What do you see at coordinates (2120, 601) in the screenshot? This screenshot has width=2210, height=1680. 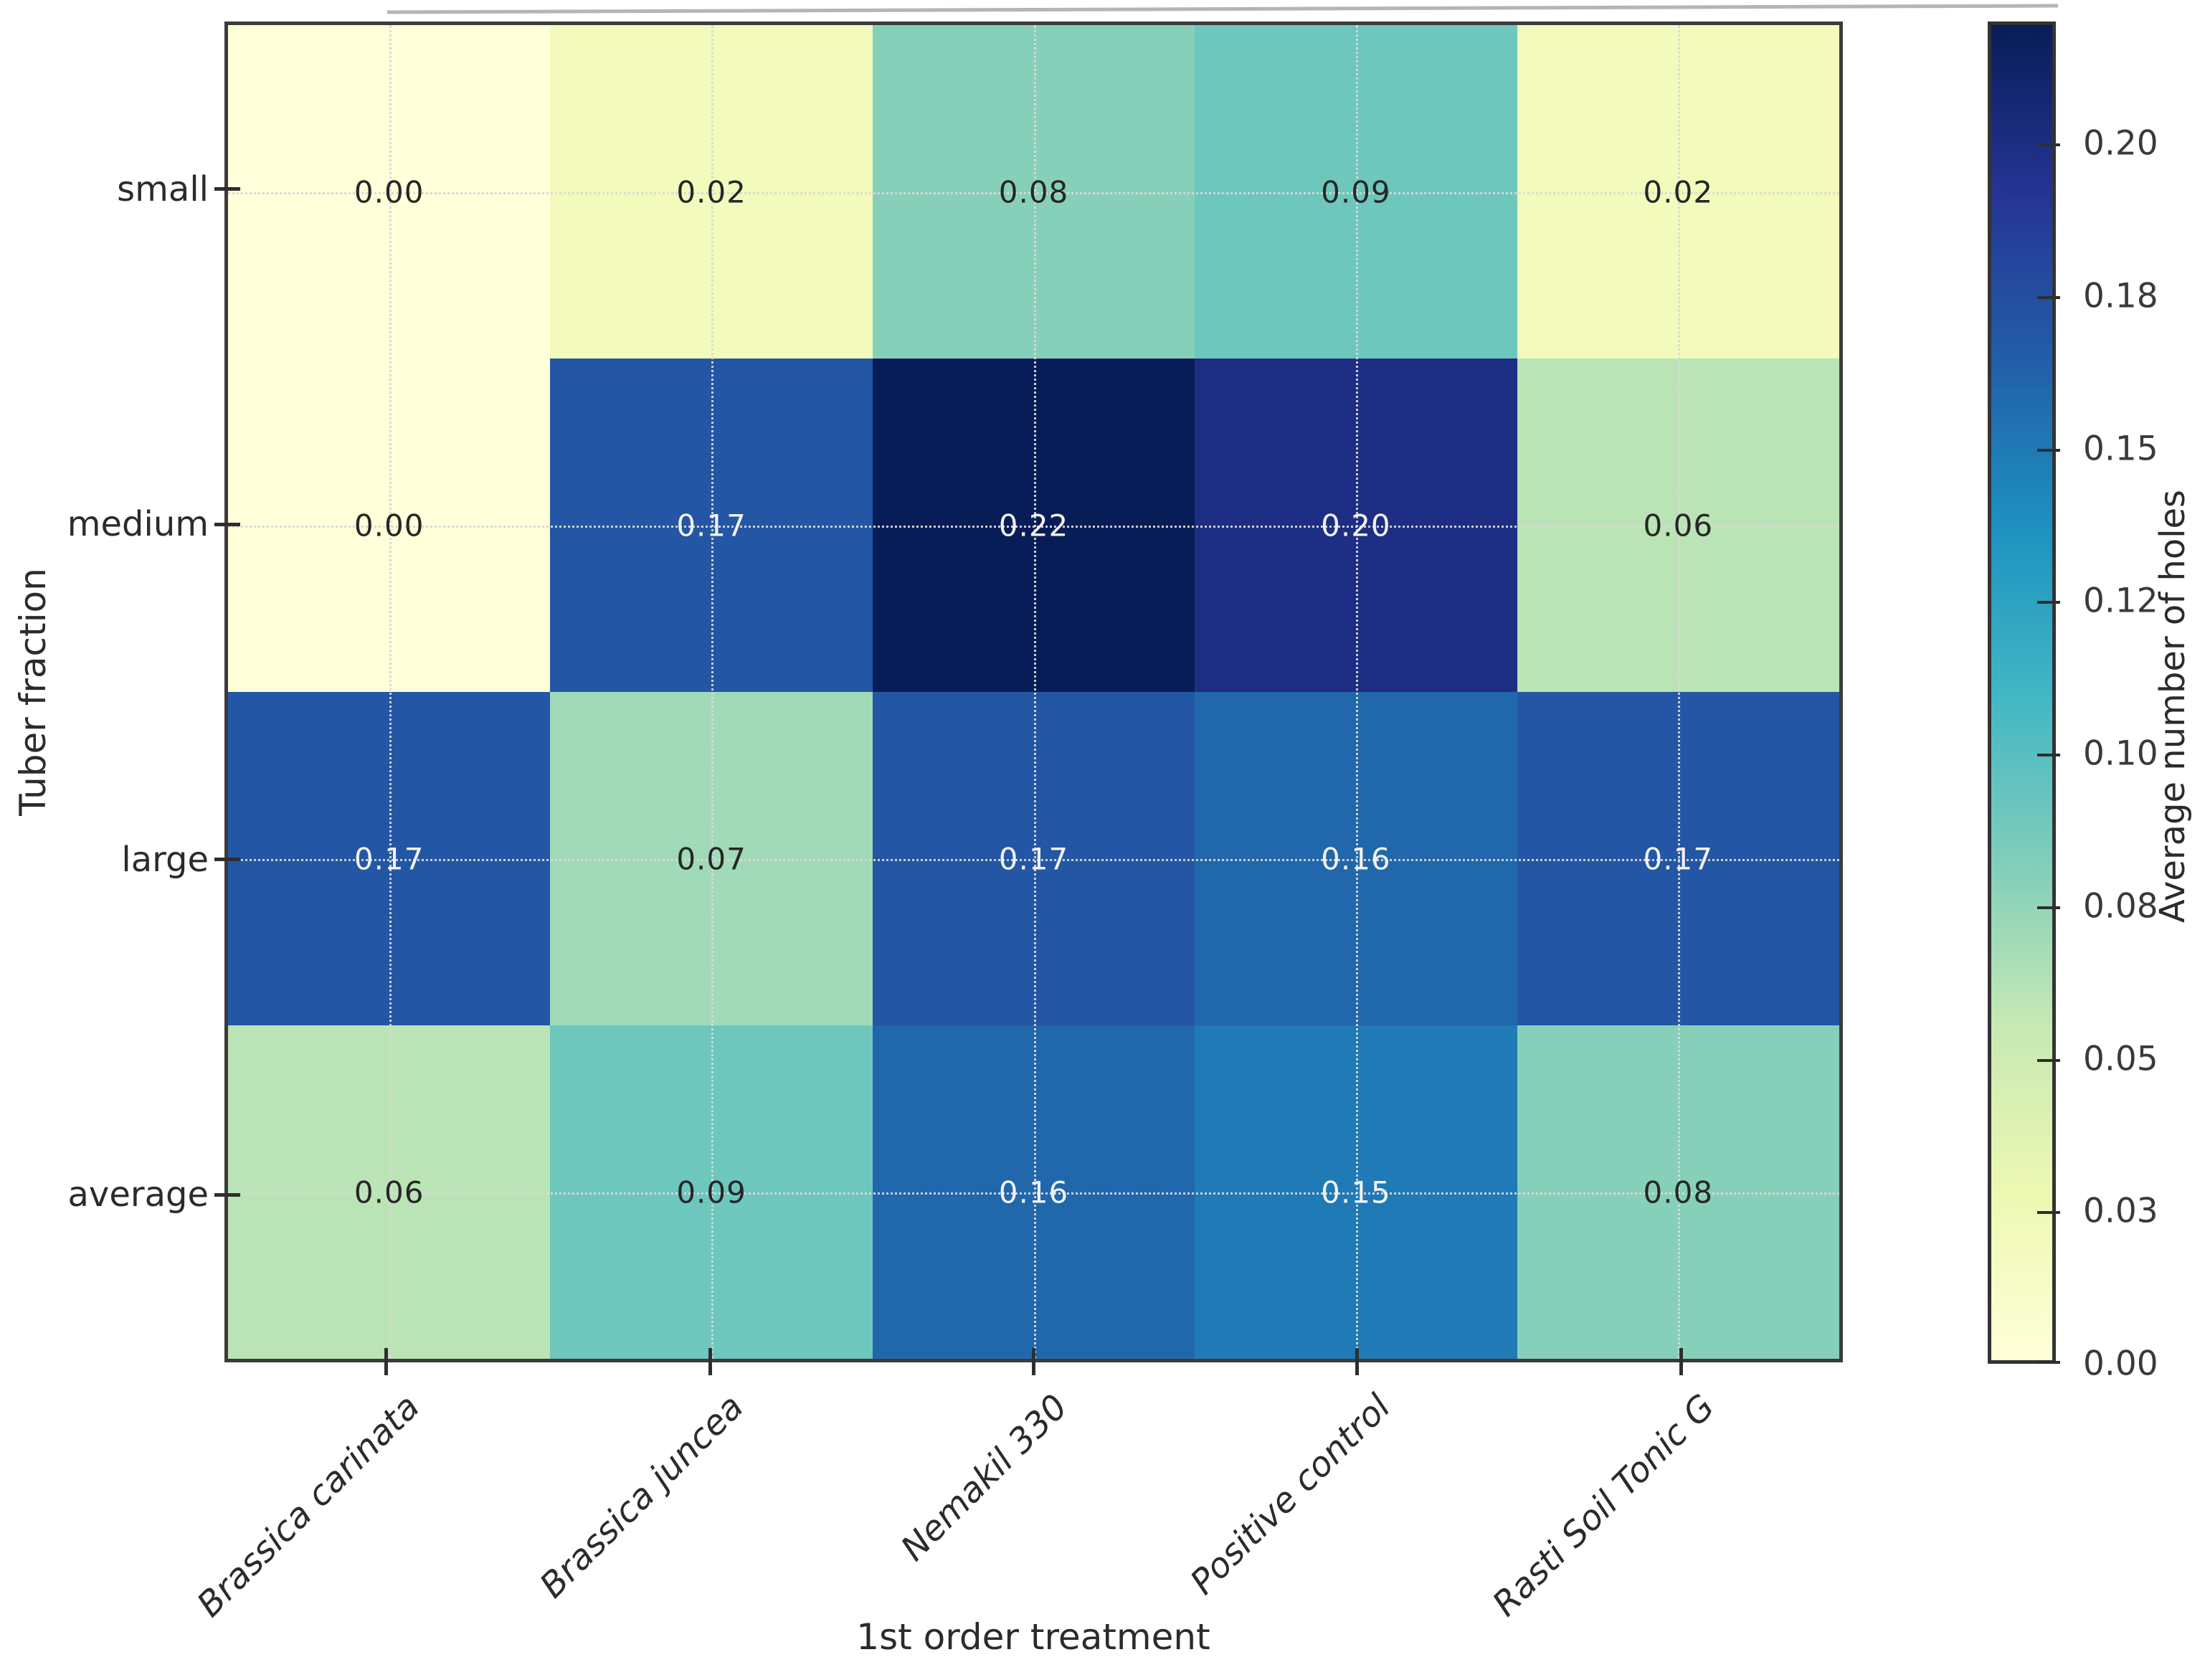 I see `colorbar-tick-label-0.12: 0.12` at bounding box center [2120, 601].